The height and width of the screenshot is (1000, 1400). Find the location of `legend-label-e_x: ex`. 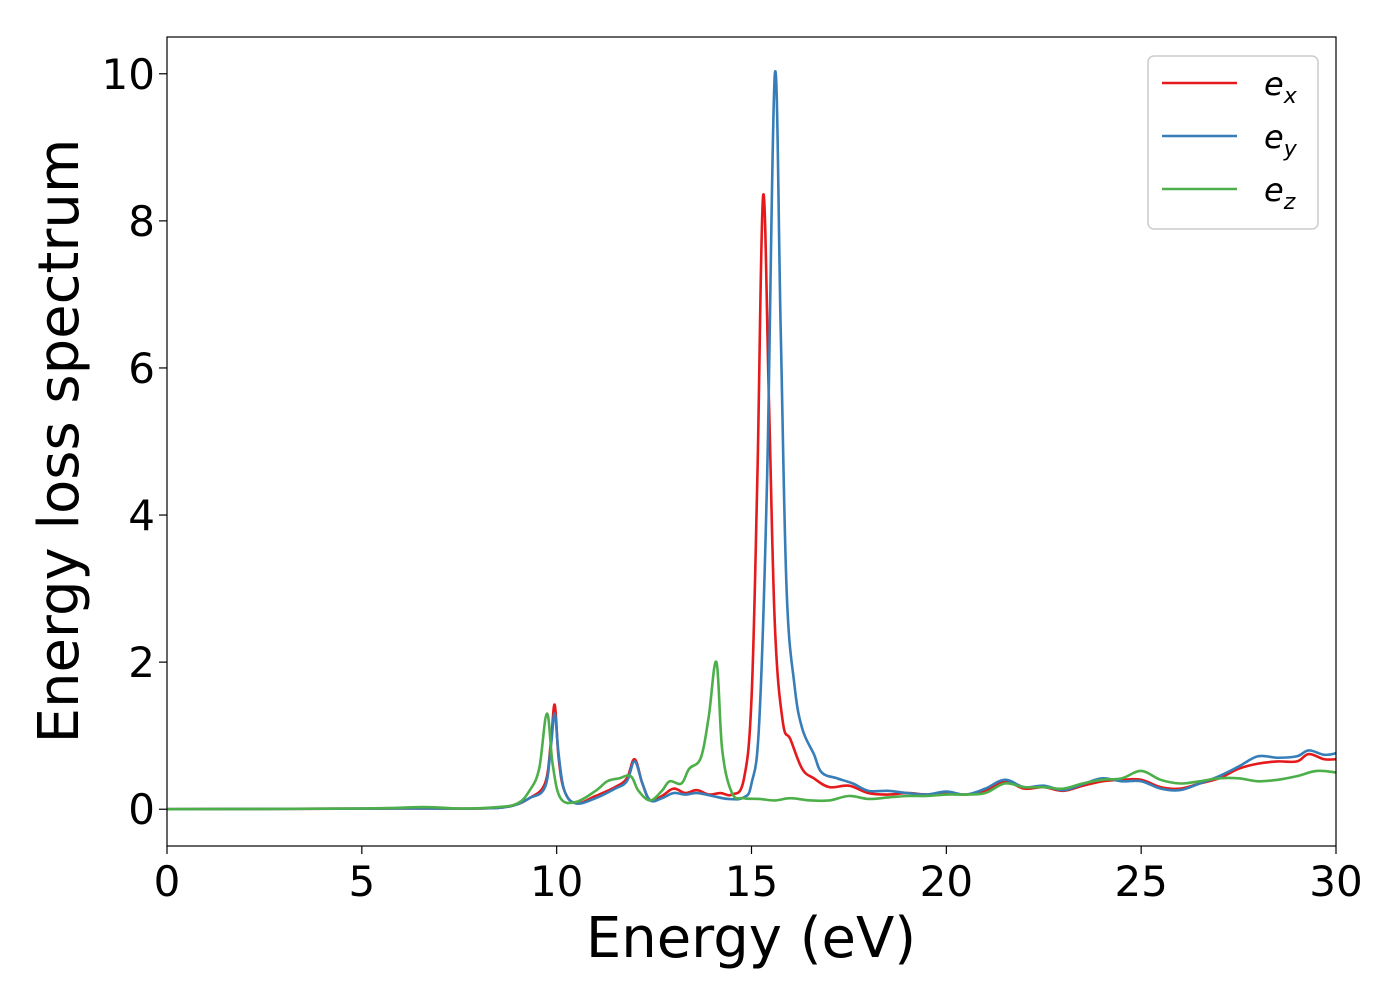

legend-label-e_x: ex is located at coordinates (1281, 87).